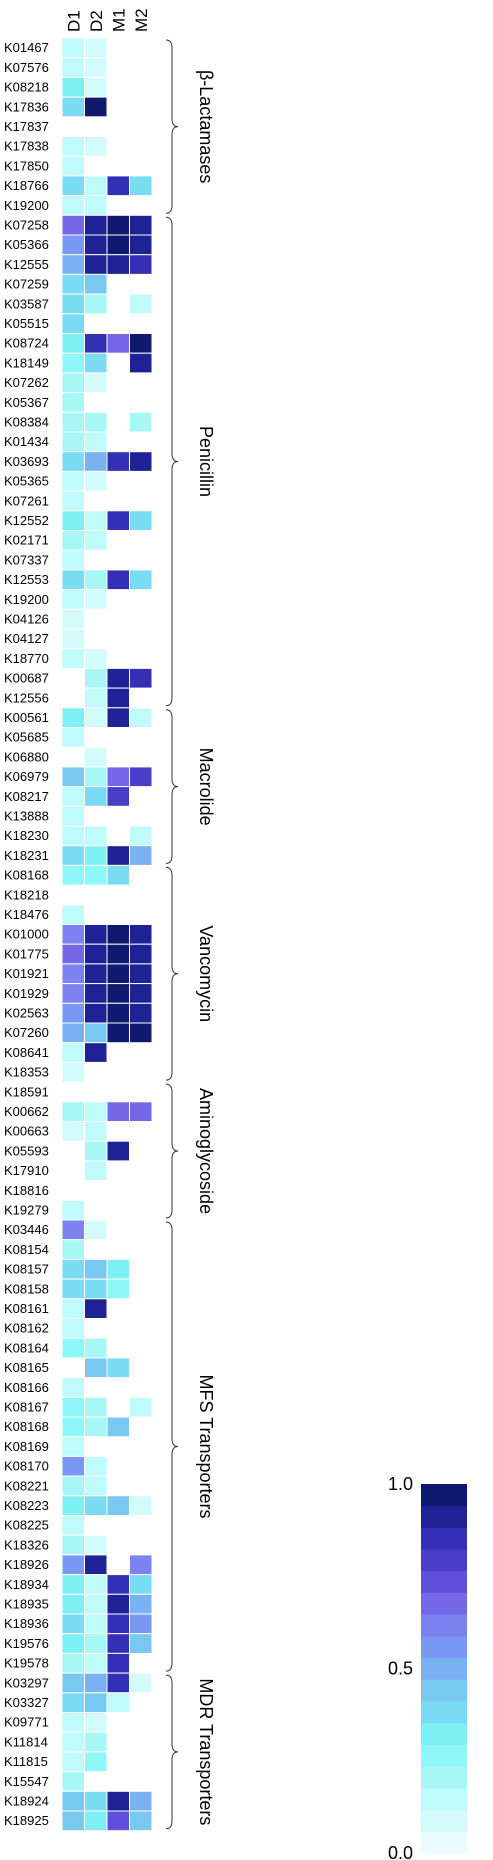  I want to click on row-label: K03446, so click(26, 1229).